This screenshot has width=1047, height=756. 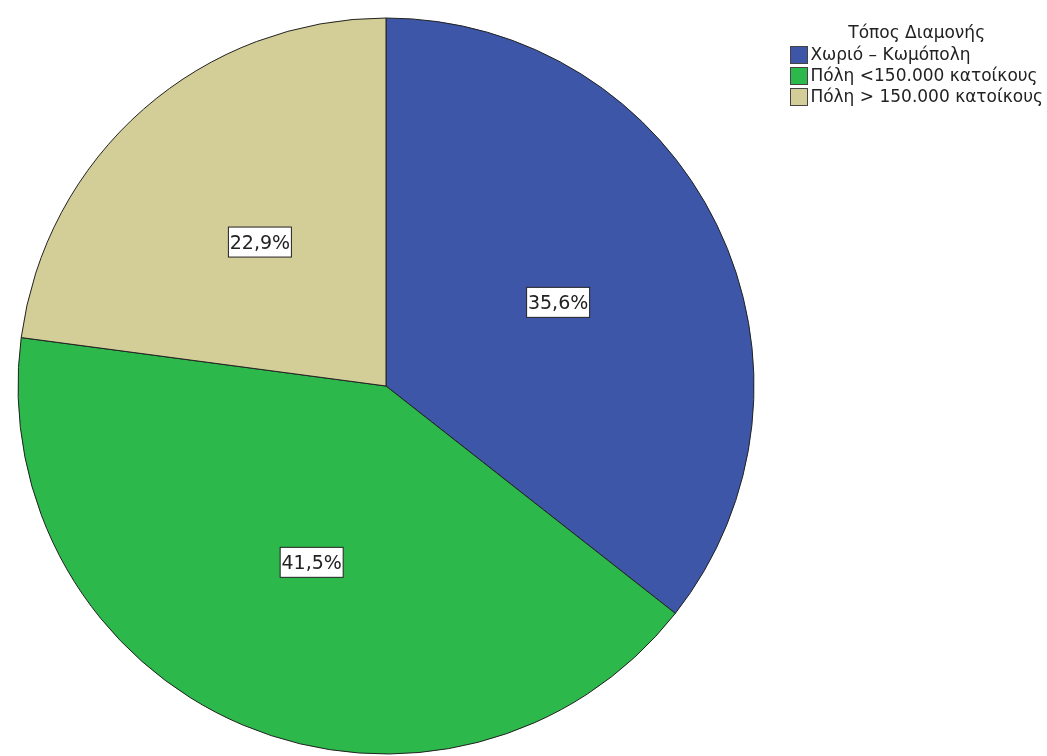 I want to click on legend-title: Τόπος Διαμονής, so click(x=917, y=32).